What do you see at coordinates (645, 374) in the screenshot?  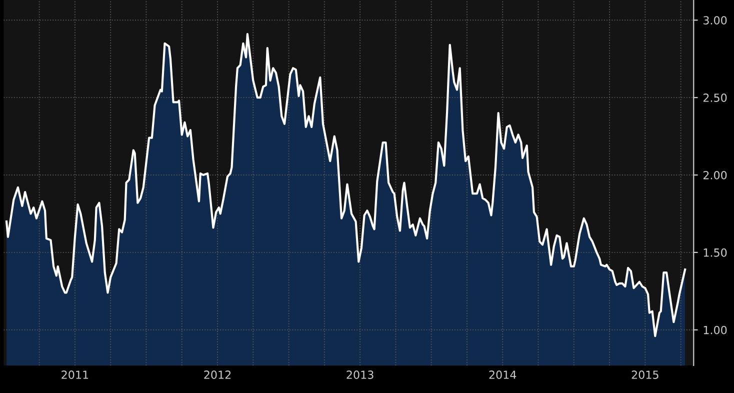 I see `x-tick-label: 2015` at bounding box center [645, 374].